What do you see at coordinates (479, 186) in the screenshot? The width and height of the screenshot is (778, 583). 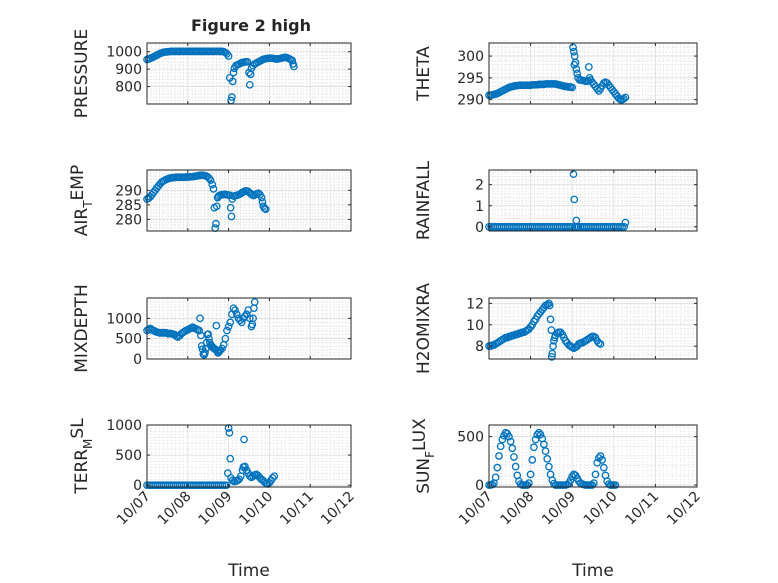 I see `y-tick-label: 2` at bounding box center [479, 186].